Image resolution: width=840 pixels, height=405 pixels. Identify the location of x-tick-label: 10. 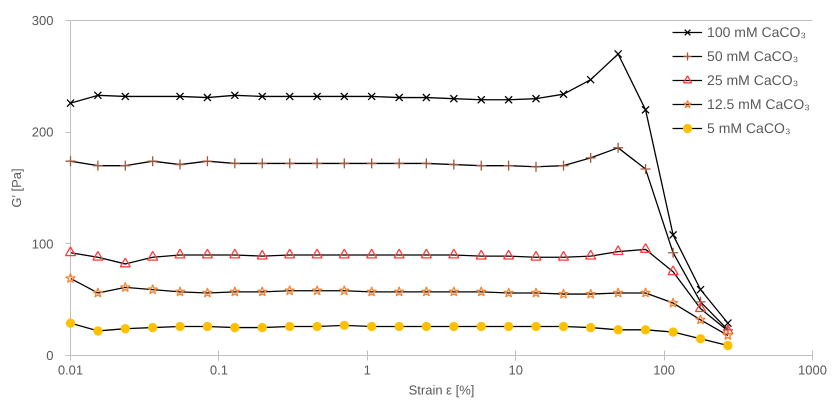
(515, 370).